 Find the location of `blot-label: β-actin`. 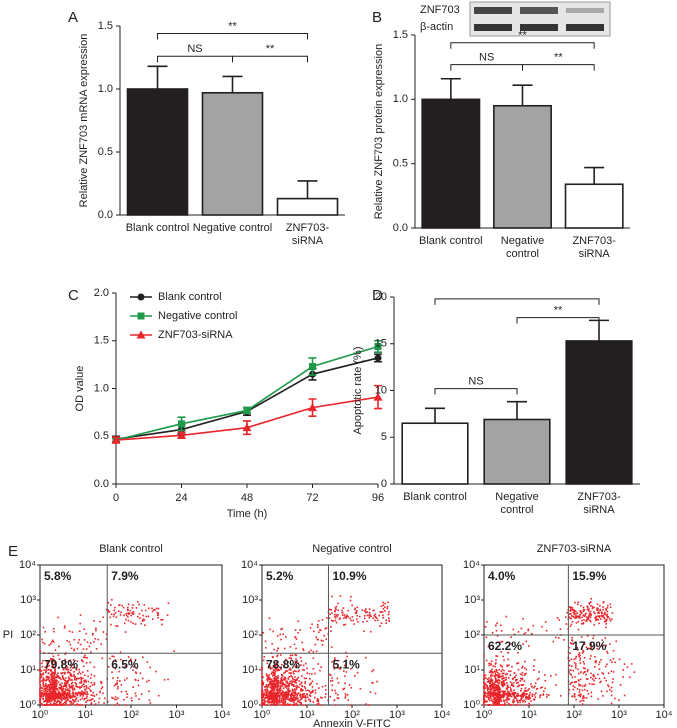

blot-label: β-actin is located at coordinates (436, 27).